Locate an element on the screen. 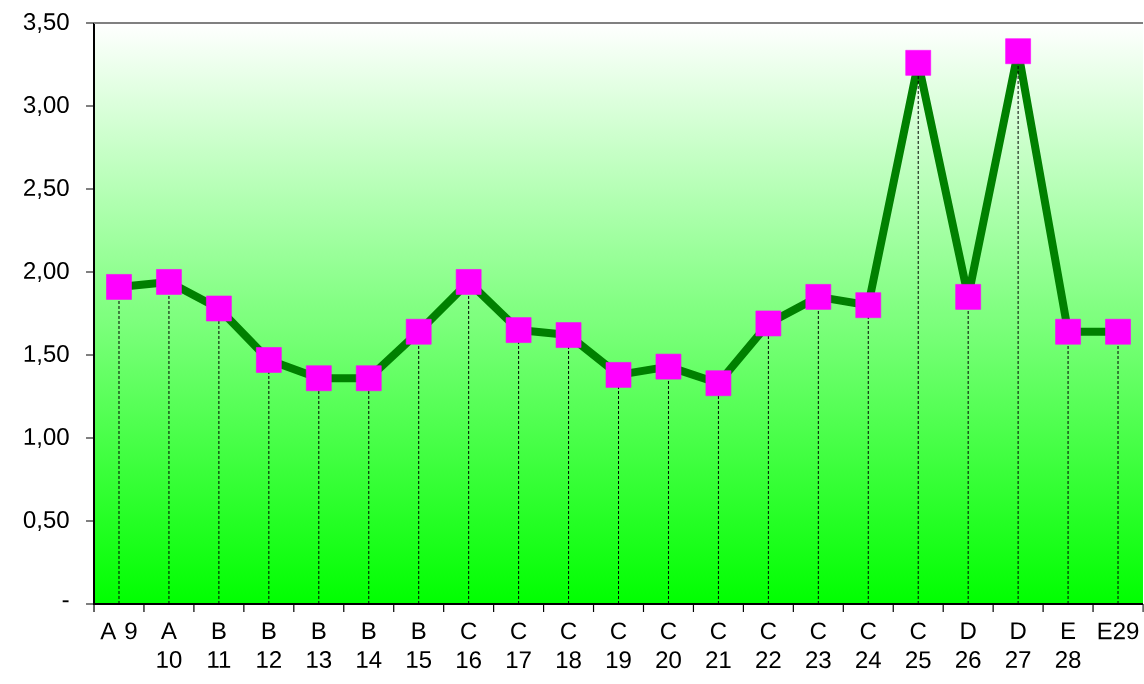  x-tick-label: B 12 is located at coordinates (269, 645).